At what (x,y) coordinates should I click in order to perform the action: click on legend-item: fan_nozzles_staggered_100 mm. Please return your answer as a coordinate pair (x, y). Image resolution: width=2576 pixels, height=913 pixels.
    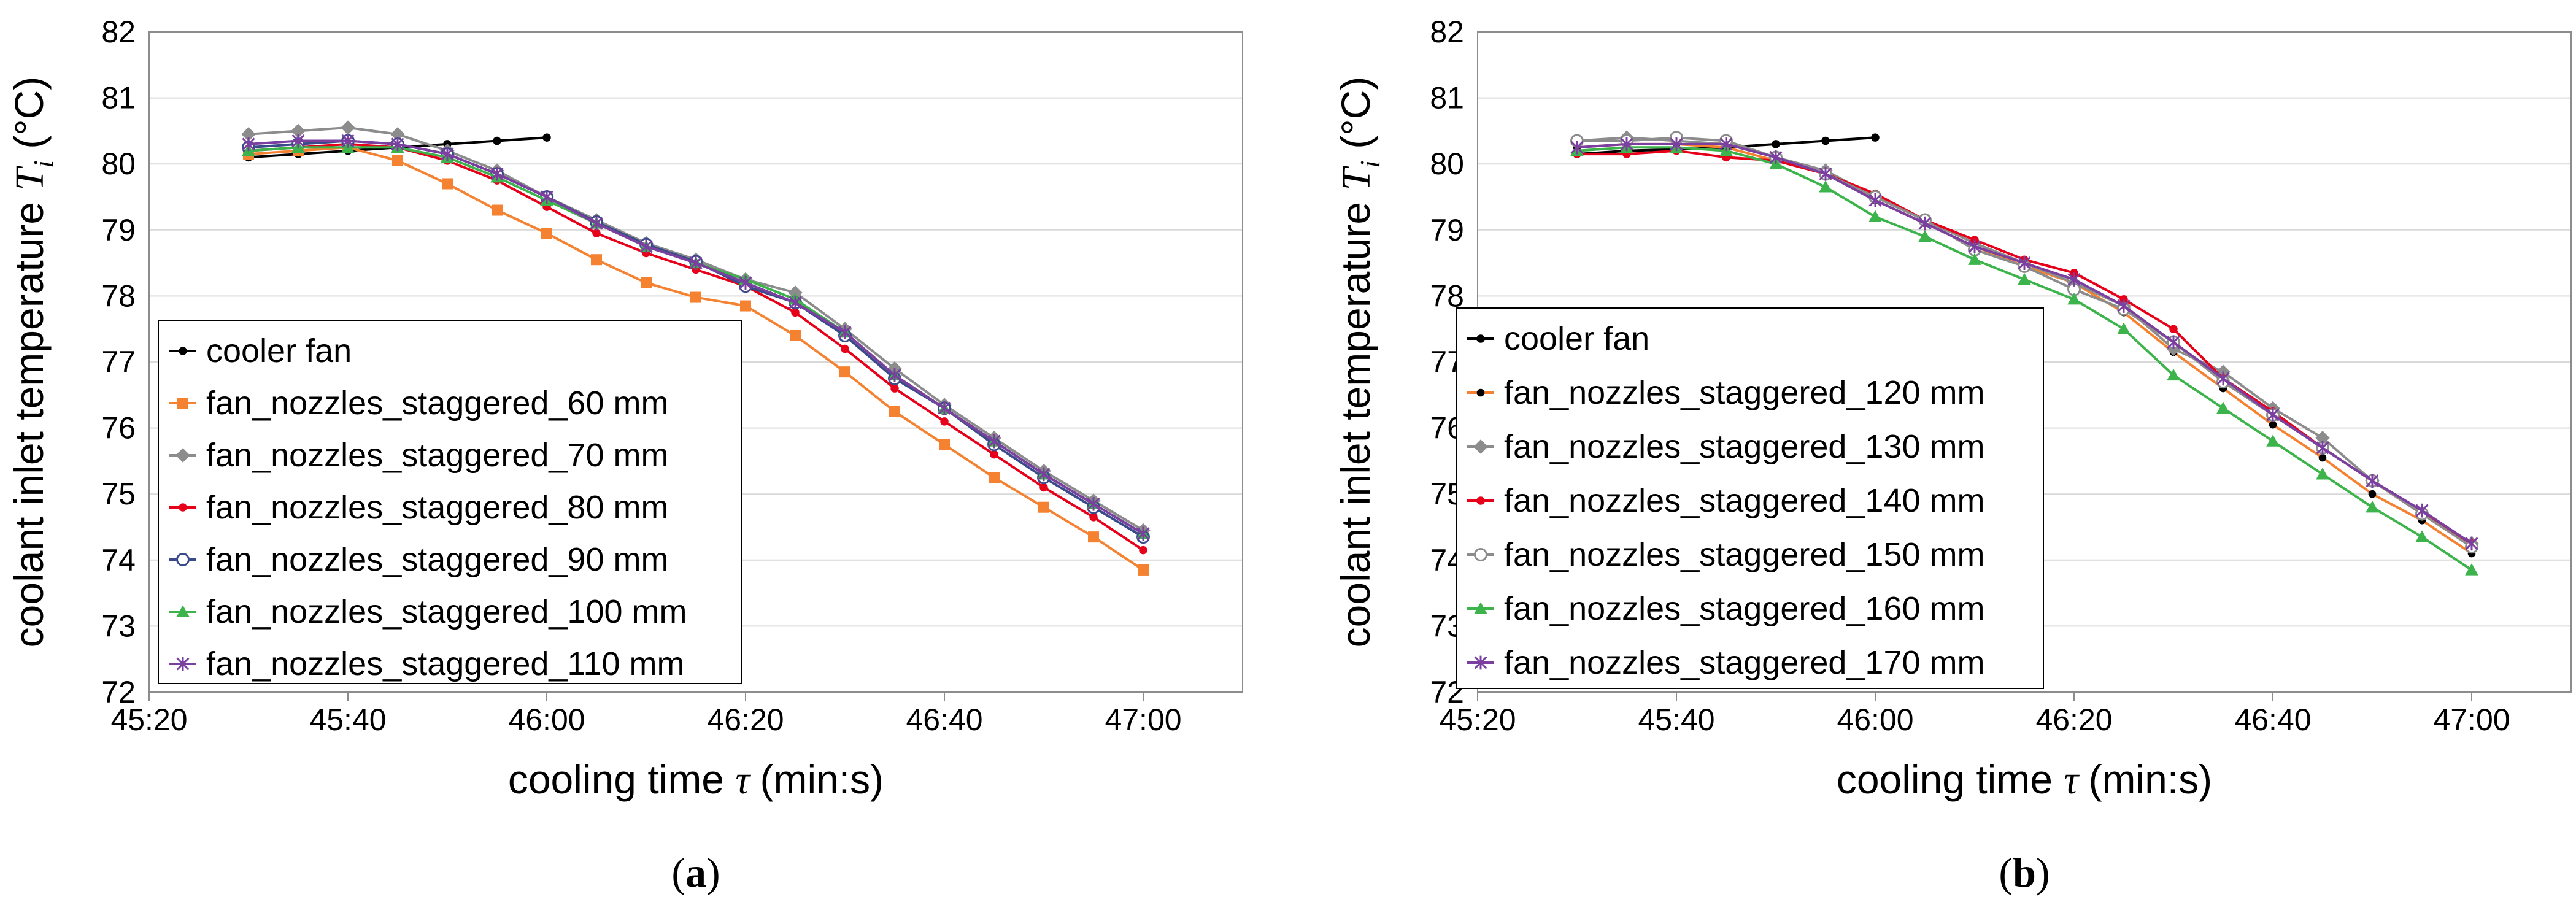
    Looking at the image, I should click on (428, 611).